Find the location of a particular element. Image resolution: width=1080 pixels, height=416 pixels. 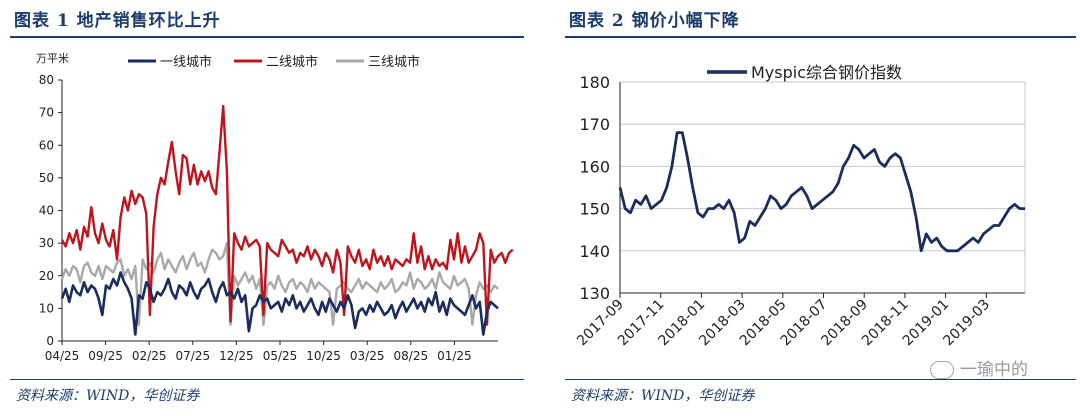

y-tick-label: 20 is located at coordinates (46, 276).